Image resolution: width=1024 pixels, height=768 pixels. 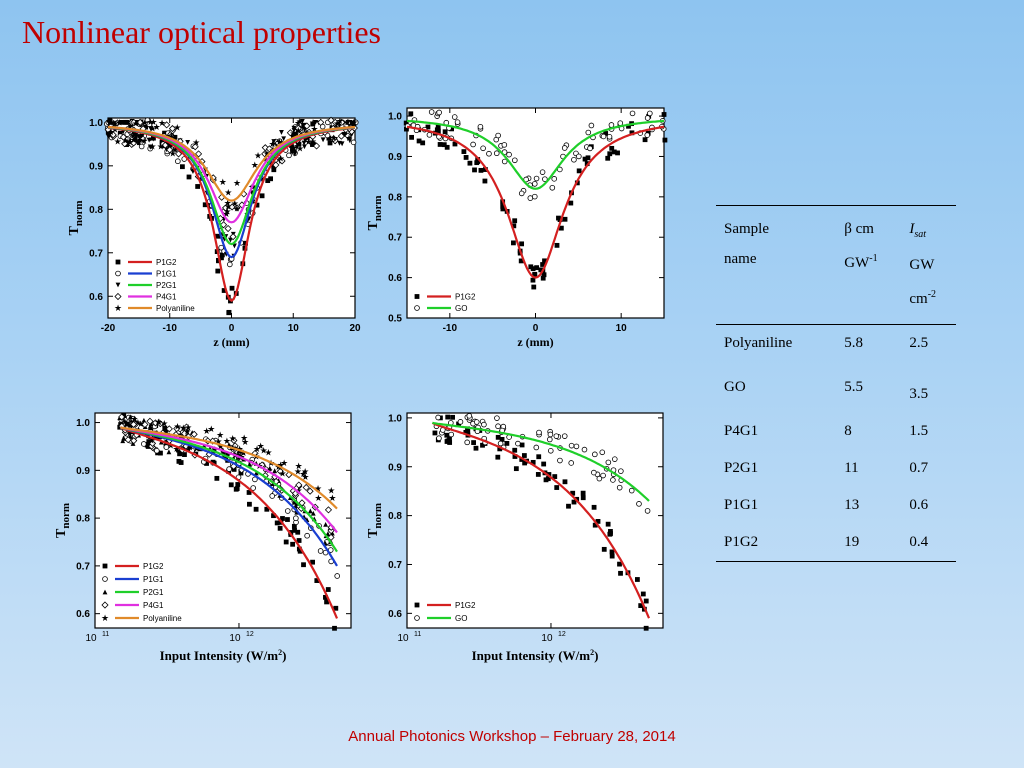 I want to click on legend-label-go: GO, so click(x=461, y=308).